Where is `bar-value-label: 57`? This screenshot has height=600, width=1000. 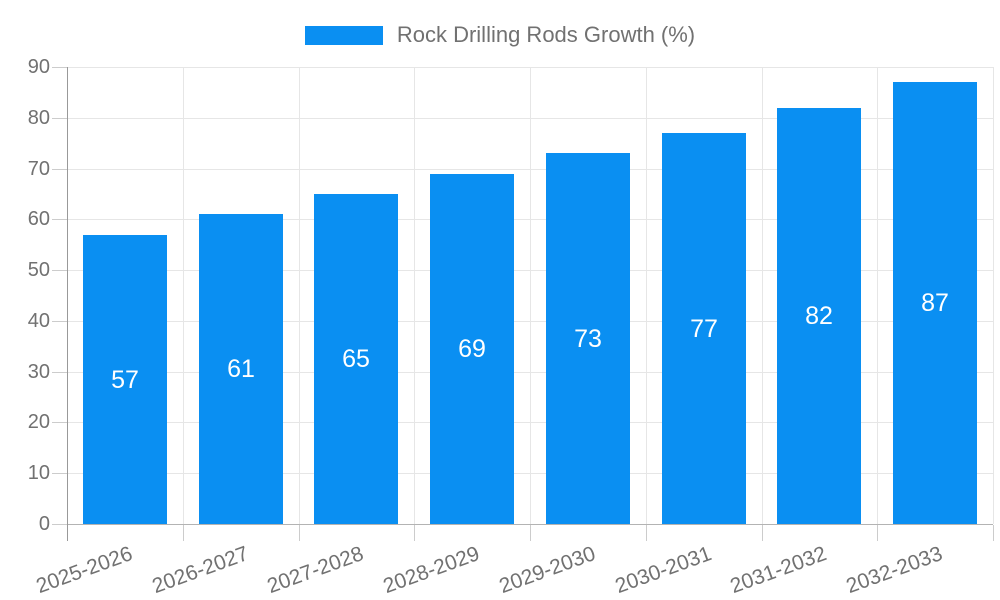
bar-value-label: 57 is located at coordinates (125, 380).